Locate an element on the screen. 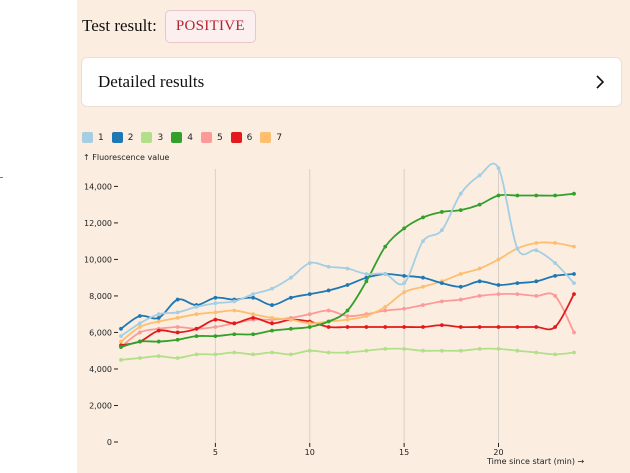 The image size is (630, 473). y-tick-label-10000: 10,000 is located at coordinates (98, 259).